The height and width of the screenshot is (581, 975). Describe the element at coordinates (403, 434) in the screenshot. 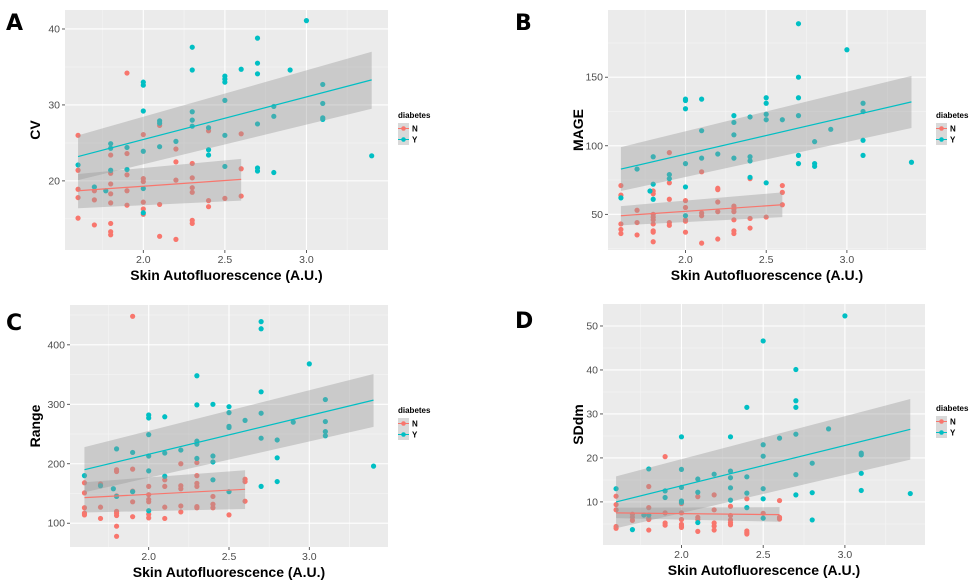

I see `legend-point-y` at that location.